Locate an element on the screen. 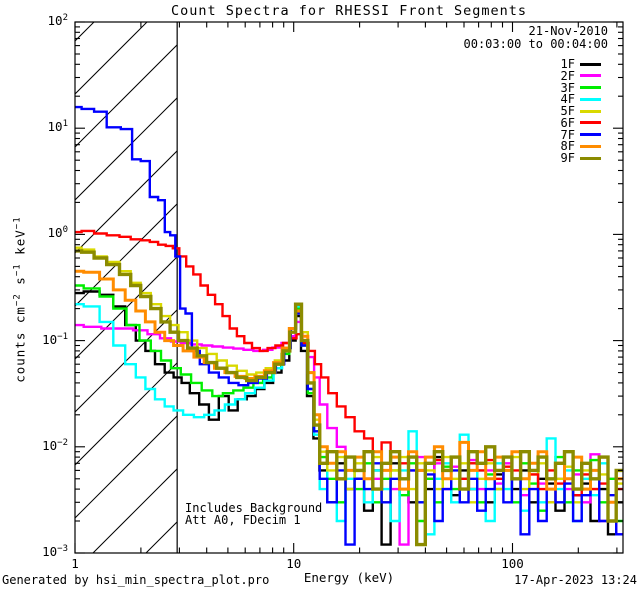 The width and height of the screenshot is (640, 600). y-axis-label: counts cm−2 s−1 keV−1 is located at coordinates (20, 299).